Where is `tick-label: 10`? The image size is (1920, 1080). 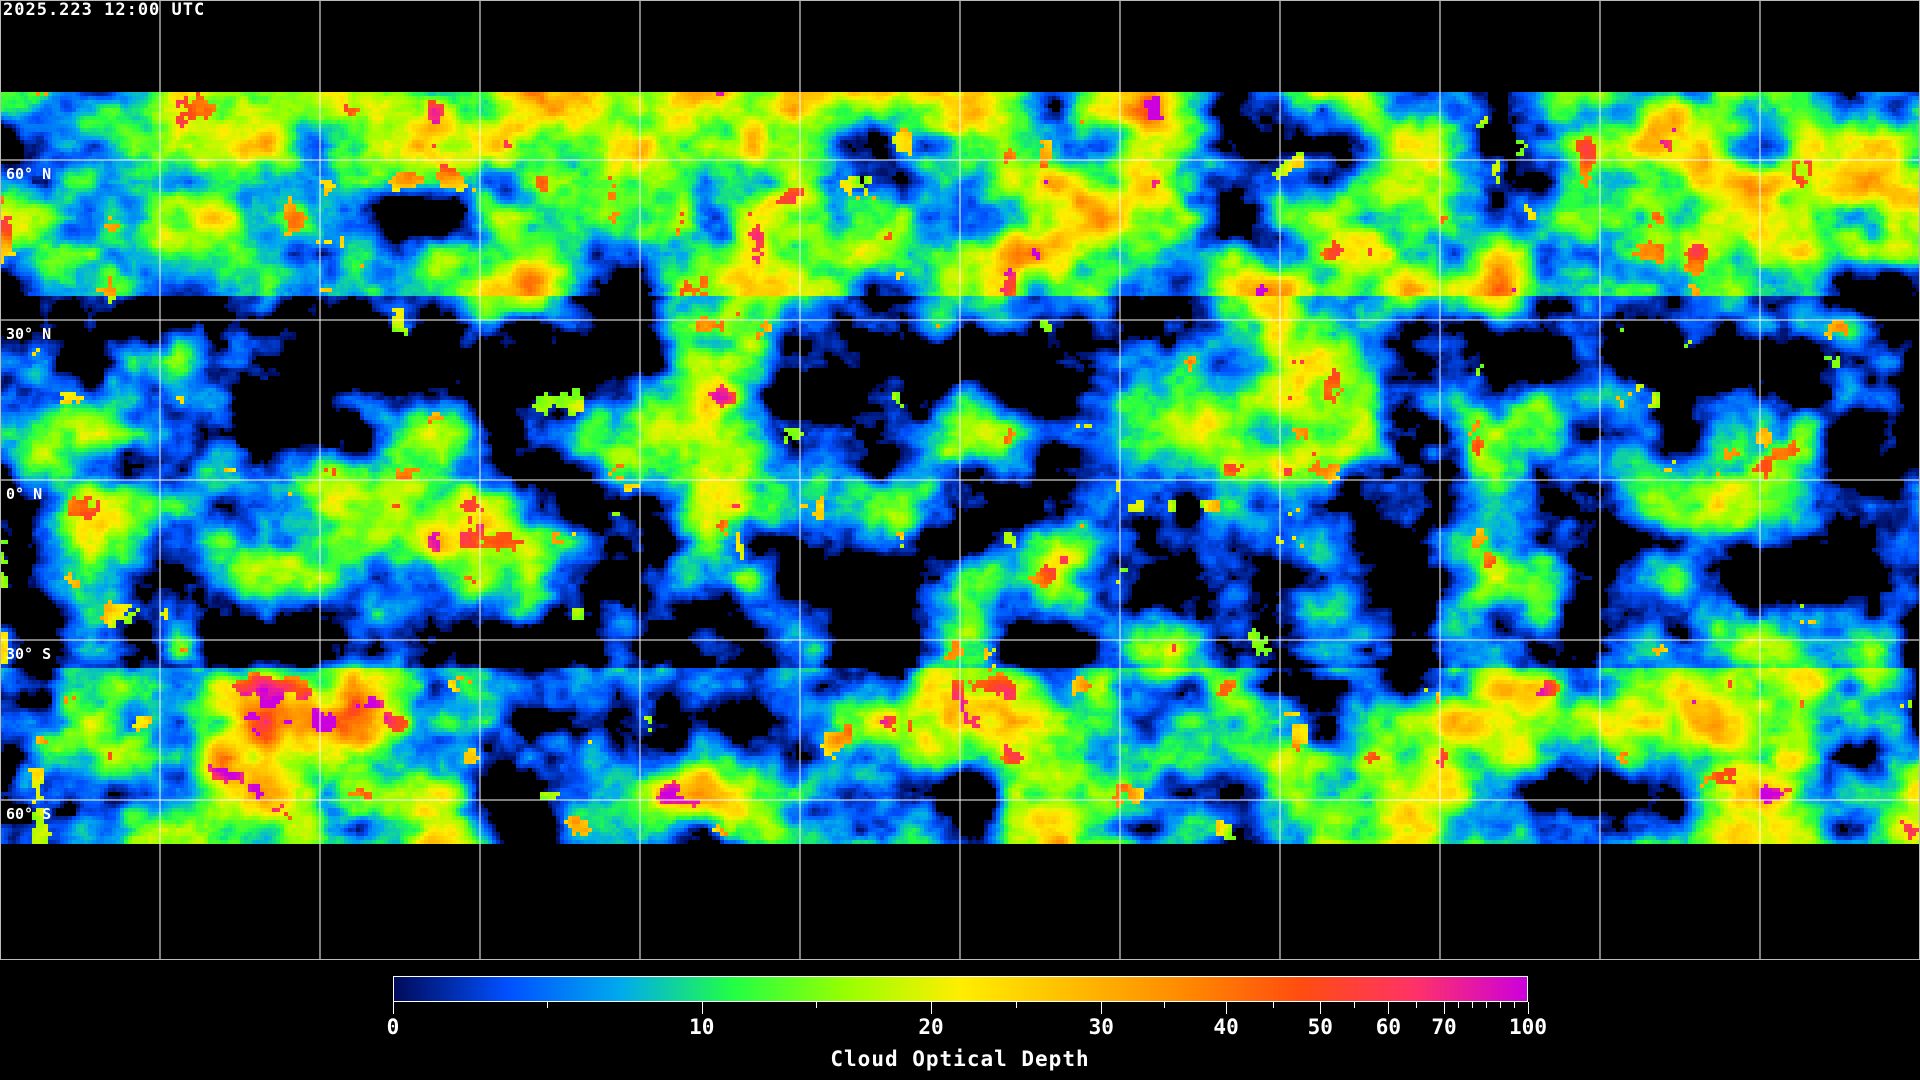
tick-label: 10 is located at coordinates (702, 1027).